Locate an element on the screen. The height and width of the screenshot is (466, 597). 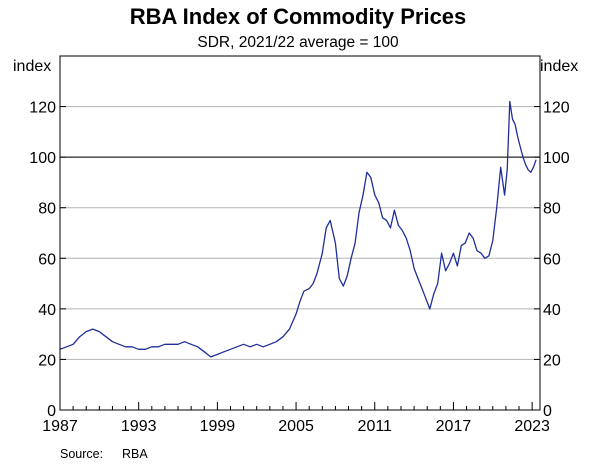
x-tick-label: 2011 is located at coordinates (375, 426).